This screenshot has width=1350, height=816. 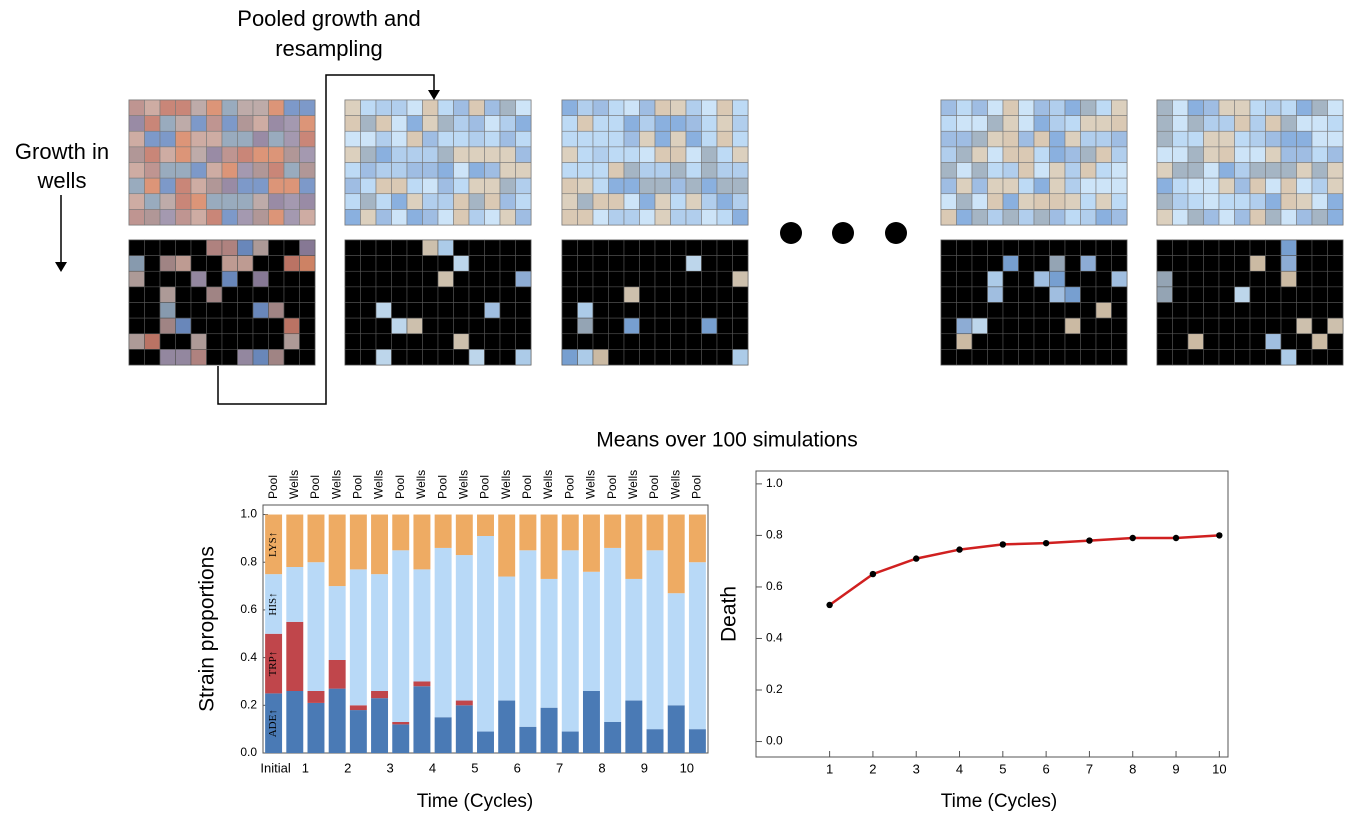 What do you see at coordinates (485, 487) in the screenshot?
I see `category-label: Pool` at bounding box center [485, 487].